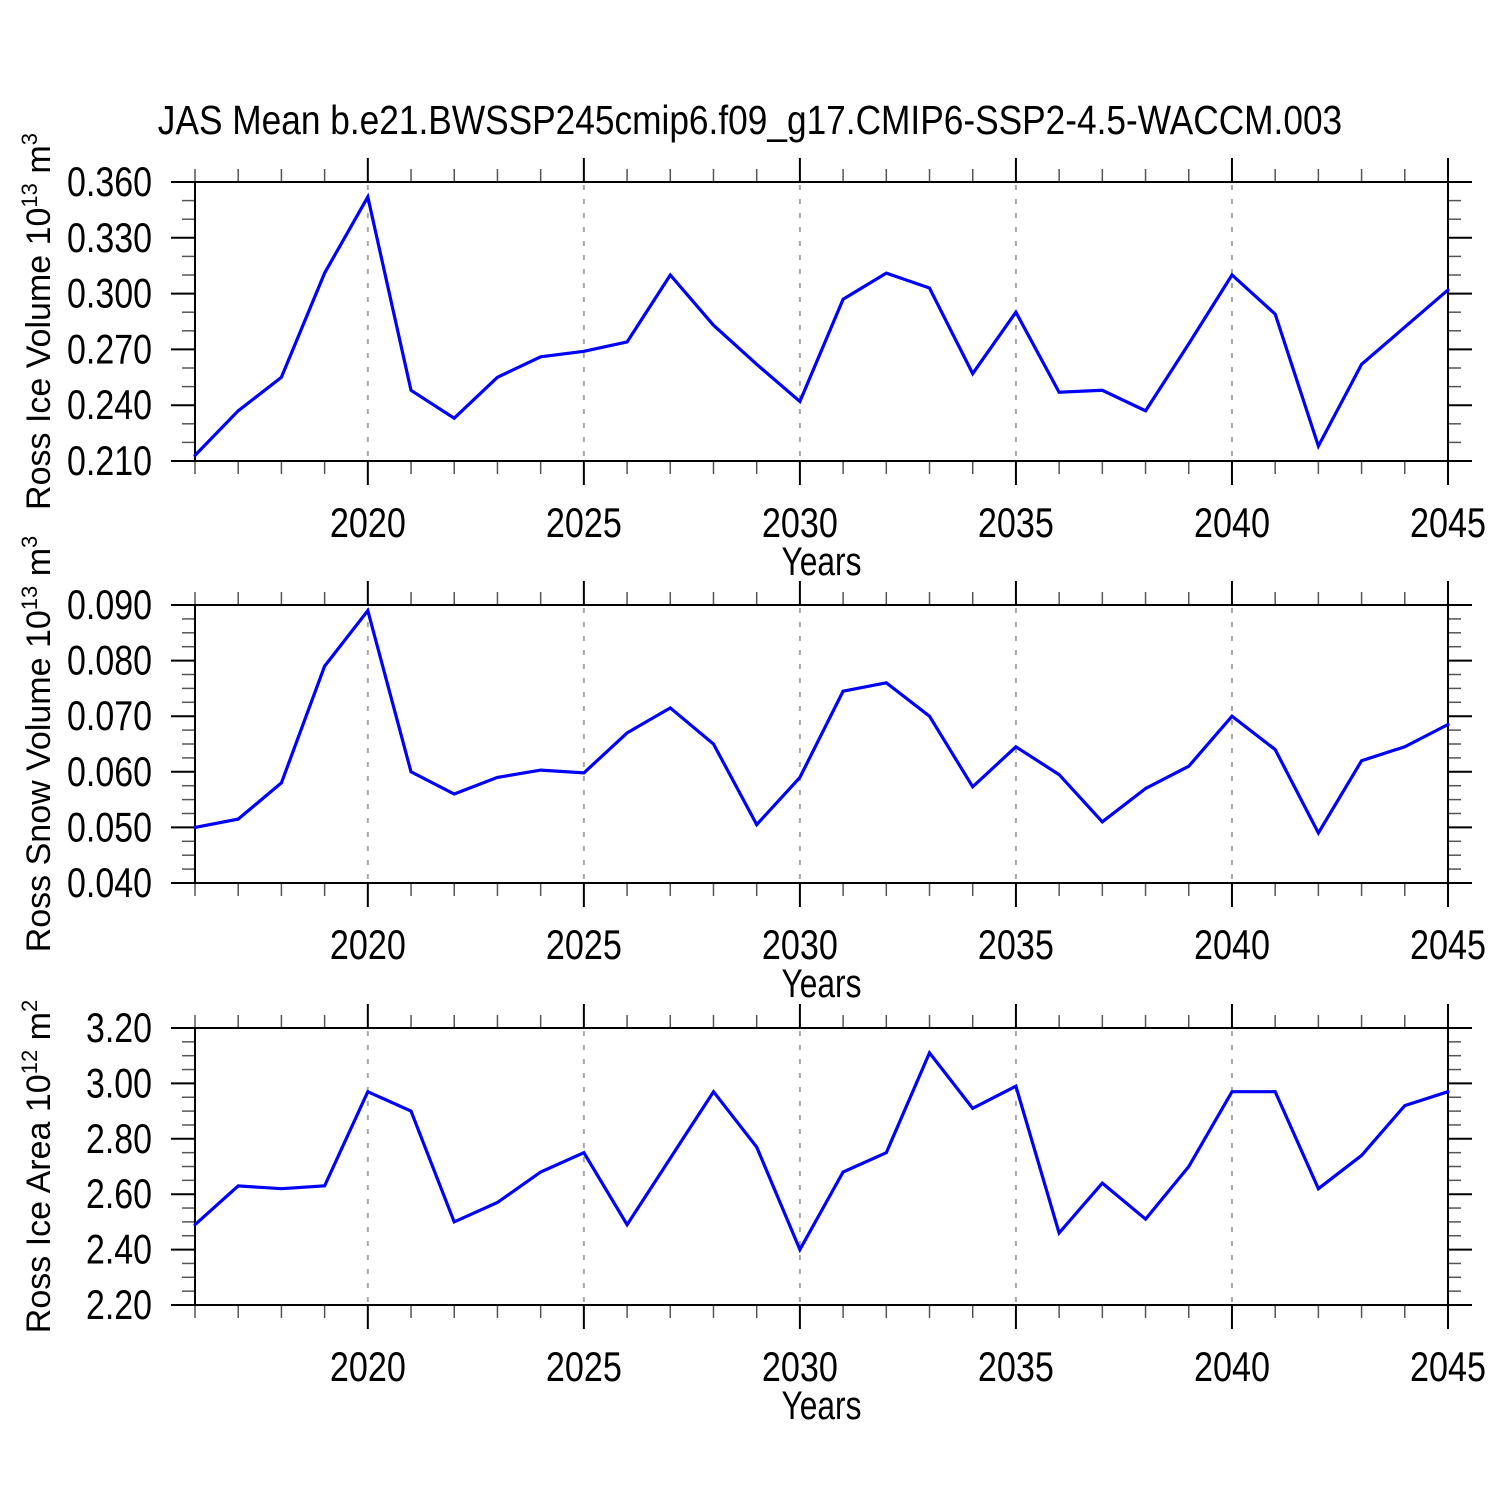 The width and height of the screenshot is (1500, 1500). I want to click on y-tick-label: 0.090, so click(109, 604).